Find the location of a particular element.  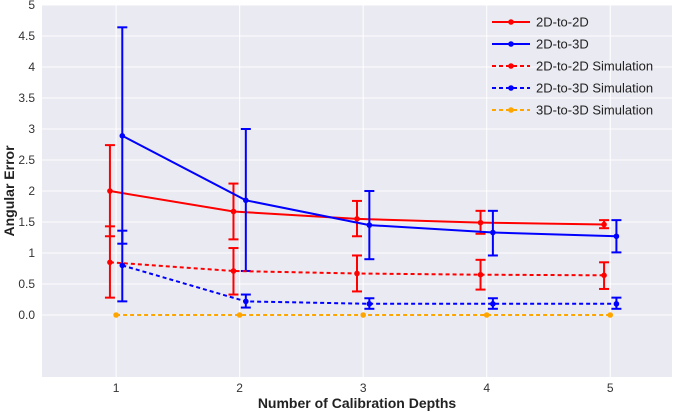

y-tick-label: 3.5 is located at coordinates (26, 98).